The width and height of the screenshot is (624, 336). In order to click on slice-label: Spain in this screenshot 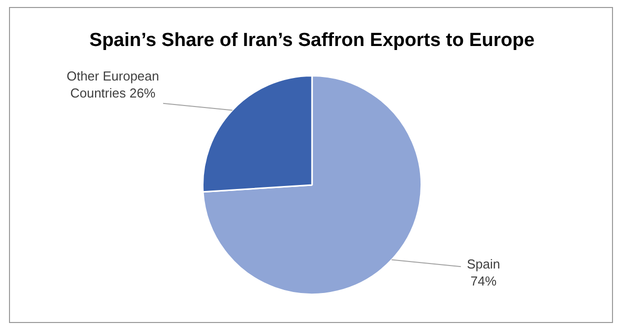, I will do `click(483, 264)`.